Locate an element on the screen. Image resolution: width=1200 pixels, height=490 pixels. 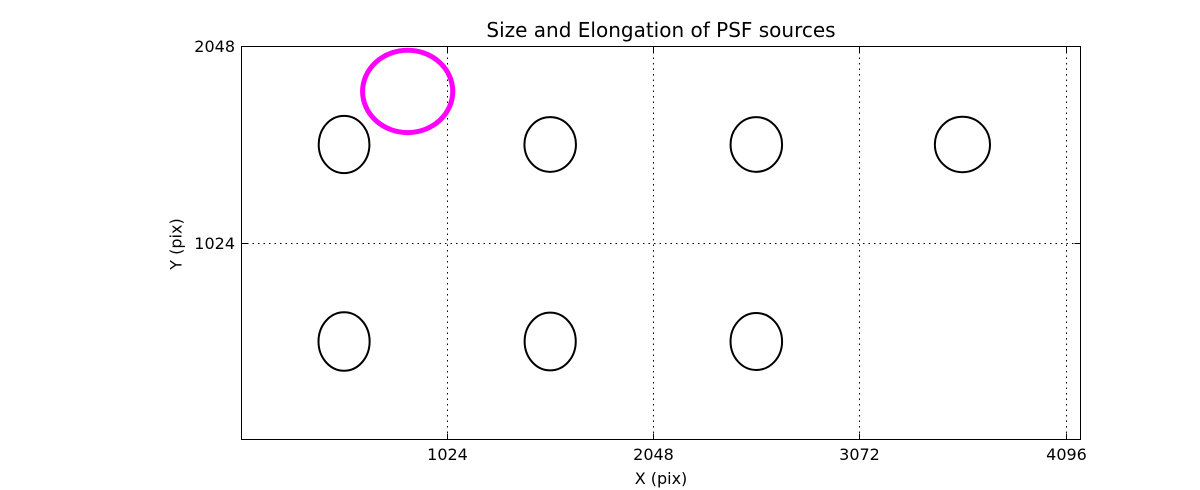
x-tick-label: 1024 is located at coordinates (447, 454).